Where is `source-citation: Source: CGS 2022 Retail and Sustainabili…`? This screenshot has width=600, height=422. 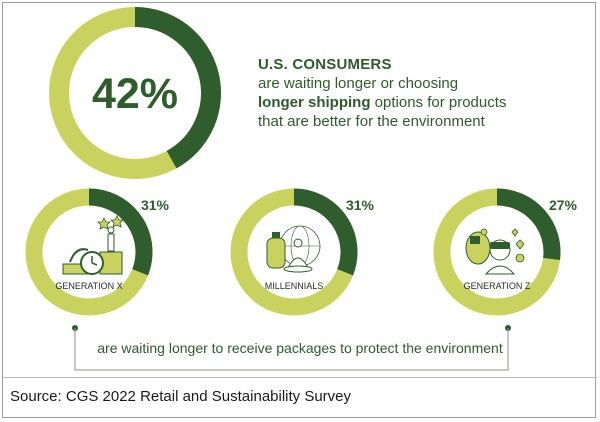
source-citation: Source: CGS 2022 Retail and Sustainabili… is located at coordinates (181, 396).